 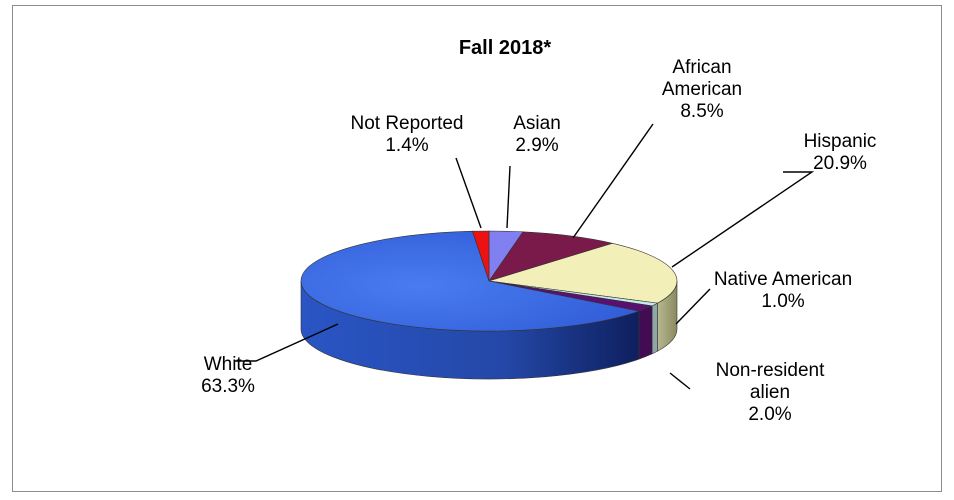 I want to click on label-hispanic: Hispanic 20.9%, so click(x=840, y=152).